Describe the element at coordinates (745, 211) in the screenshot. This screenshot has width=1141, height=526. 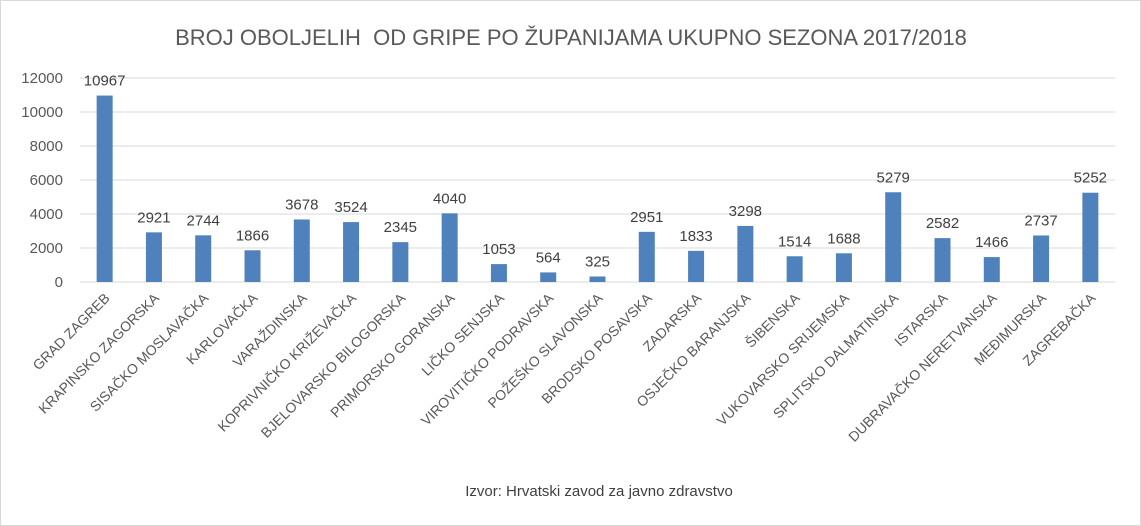
I see `data-label: 3298` at that location.